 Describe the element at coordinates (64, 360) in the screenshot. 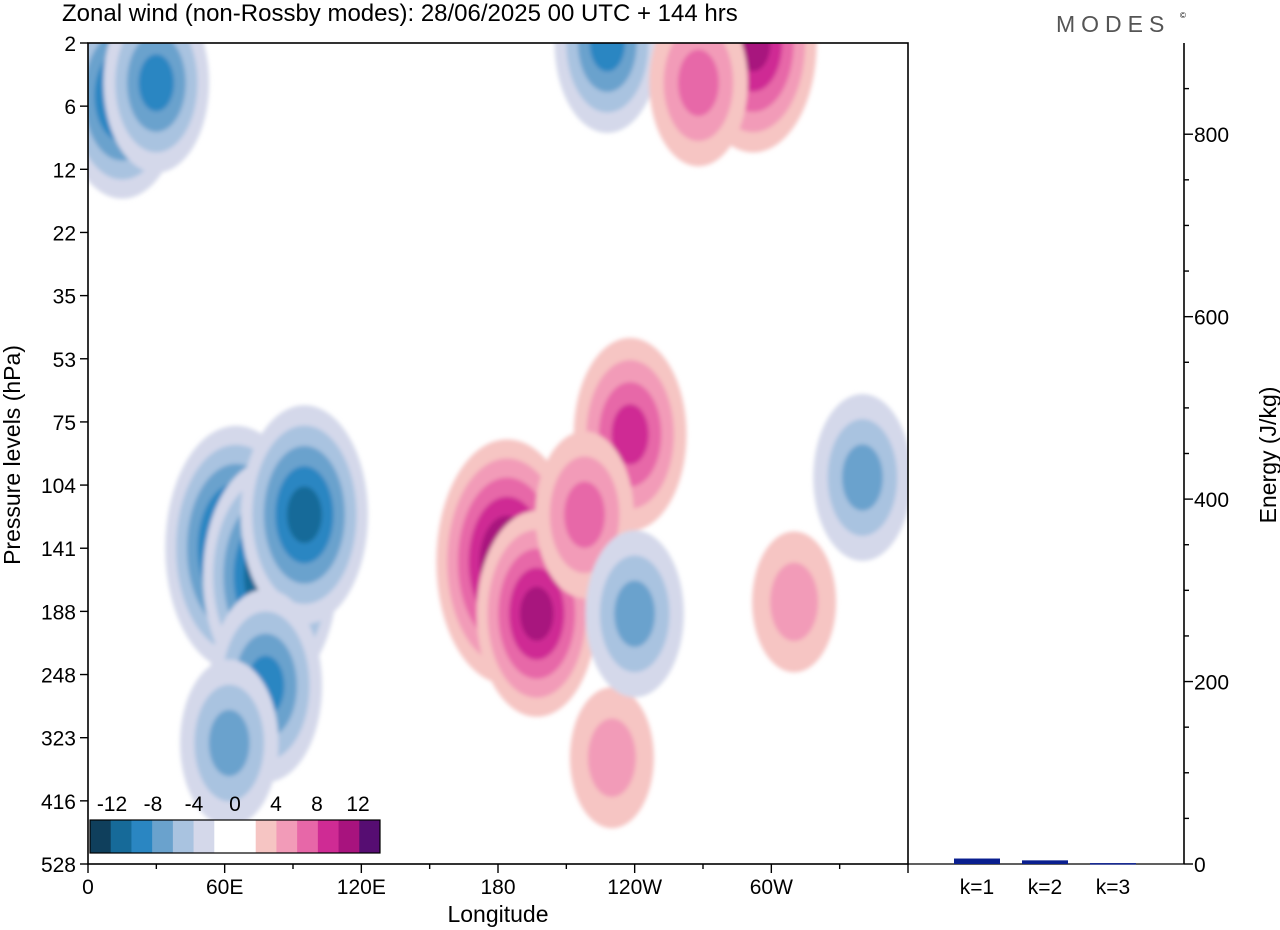

I see `y-tick-label: 53` at that location.